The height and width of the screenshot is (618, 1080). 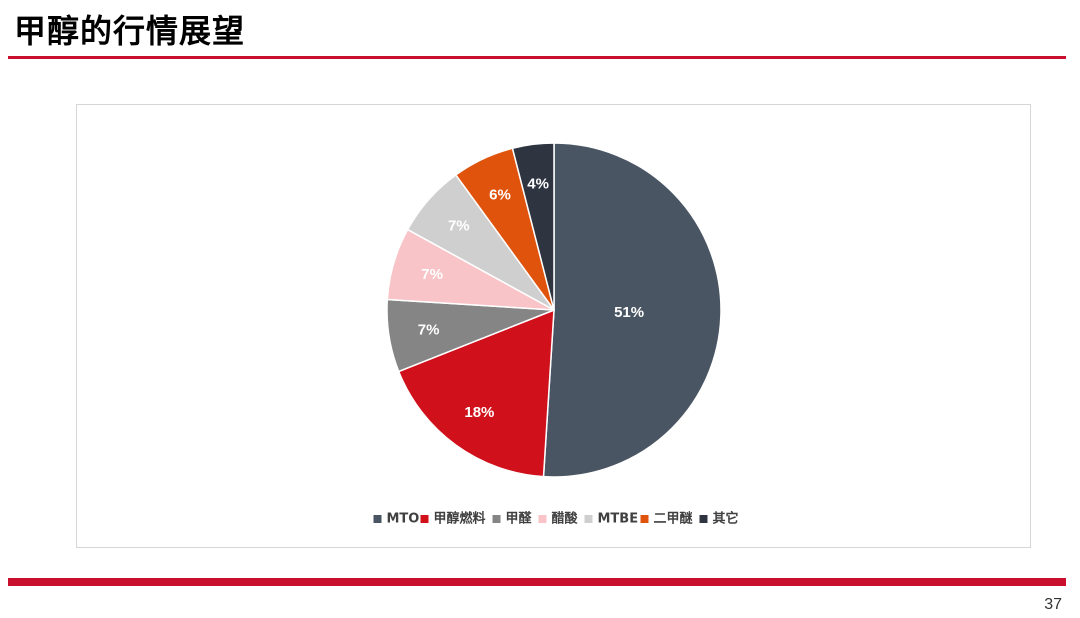 I want to click on legend-item-2: 甲醇燃料, so click(x=453, y=519).